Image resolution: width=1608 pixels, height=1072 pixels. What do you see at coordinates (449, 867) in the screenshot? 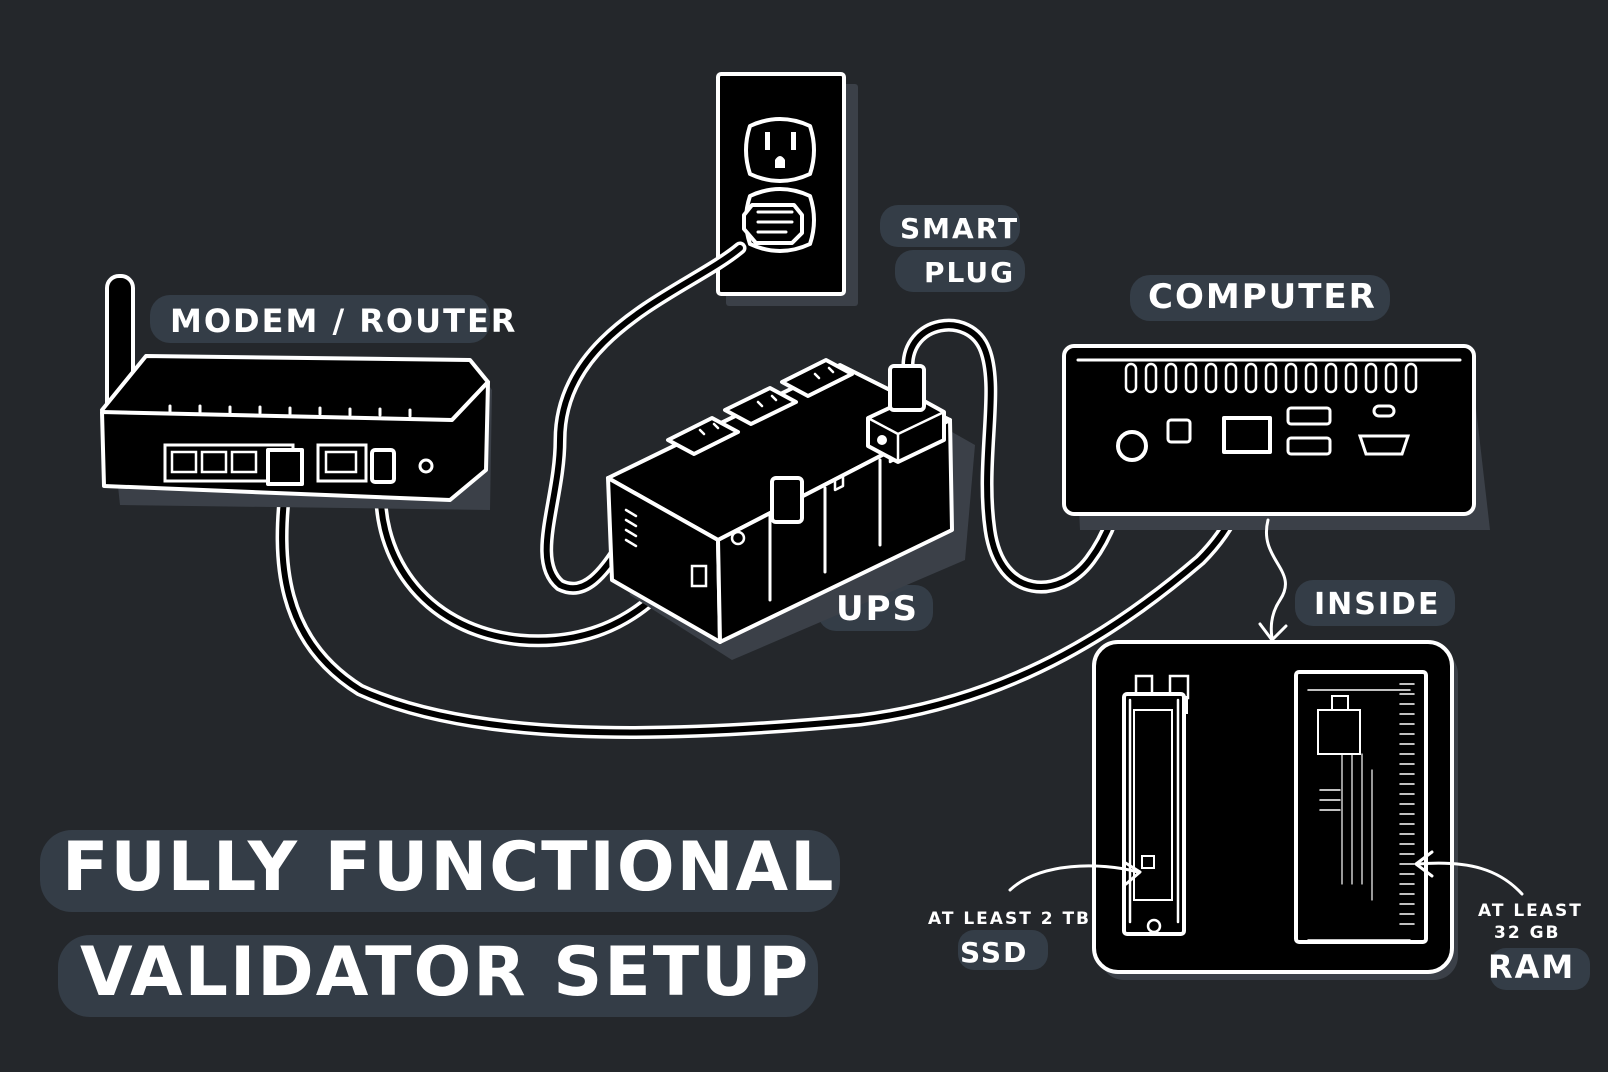
I see `title-line1: FULLY FUNCTIONAL` at bounding box center [449, 867].